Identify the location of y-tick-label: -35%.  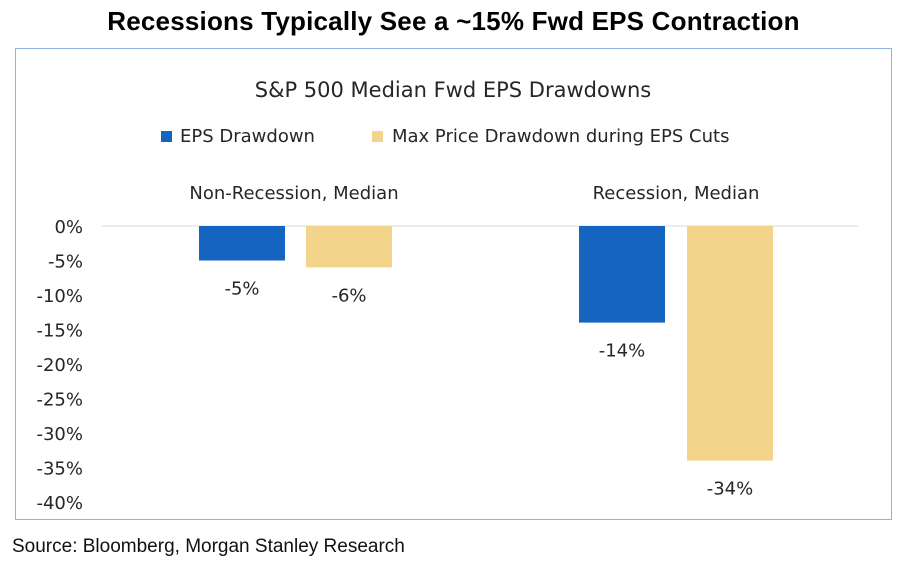
(59, 469).